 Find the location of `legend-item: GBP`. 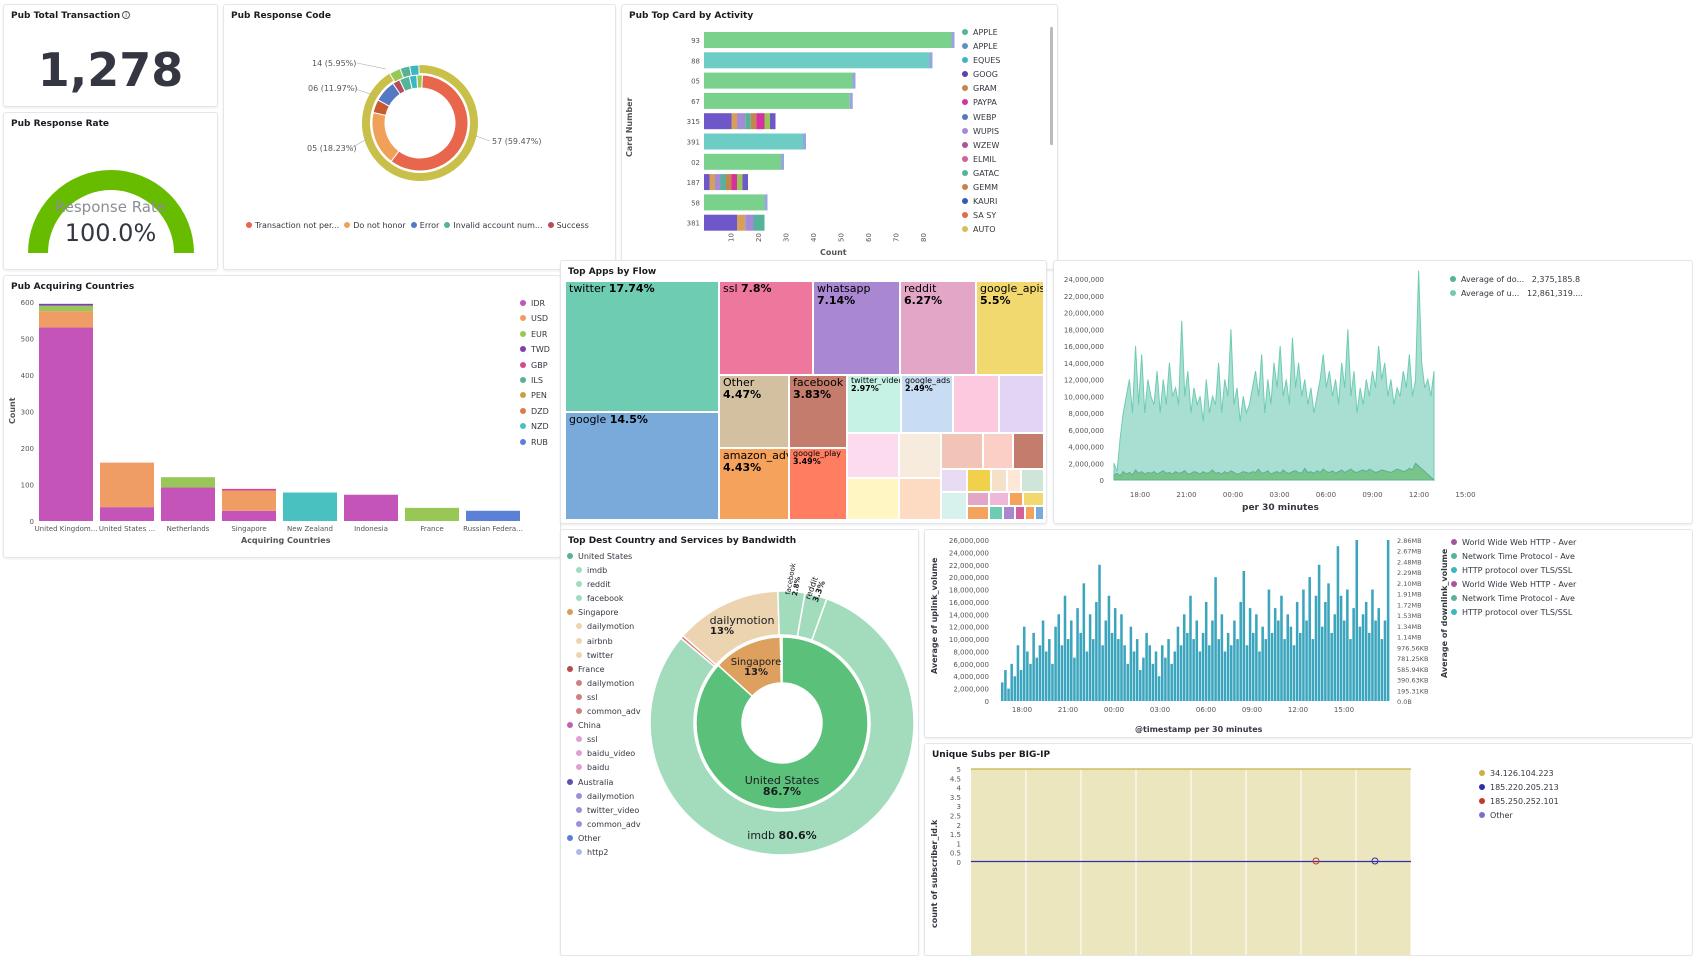

legend-item: GBP is located at coordinates (535, 368).